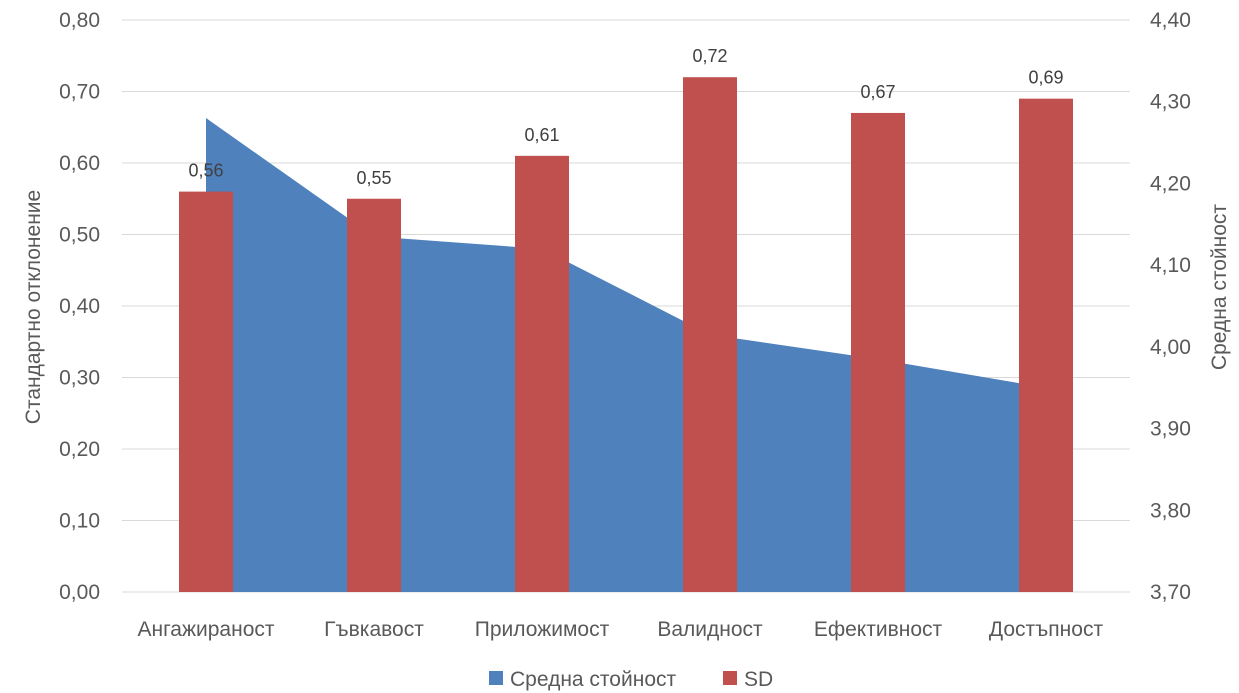  Describe the element at coordinates (541, 135) in the screenshot. I see `bar-data-label: 0,61` at that location.